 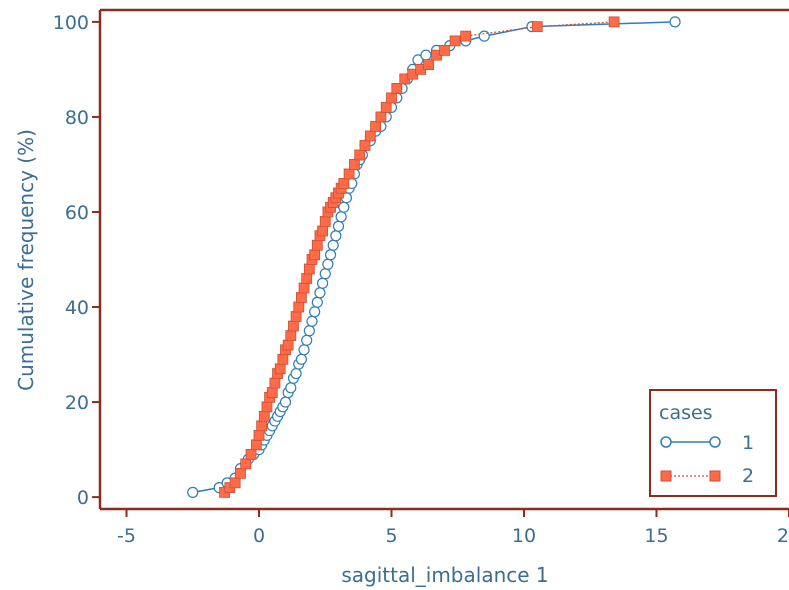 What do you see at coordinates (715, 476) in the screenshot?
I see `legend-series-2-marker-right` at bounding box center [715, 476].